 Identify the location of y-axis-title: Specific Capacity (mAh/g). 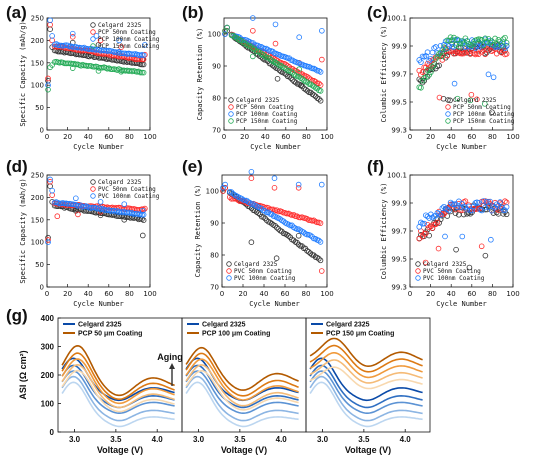
(23, 230).